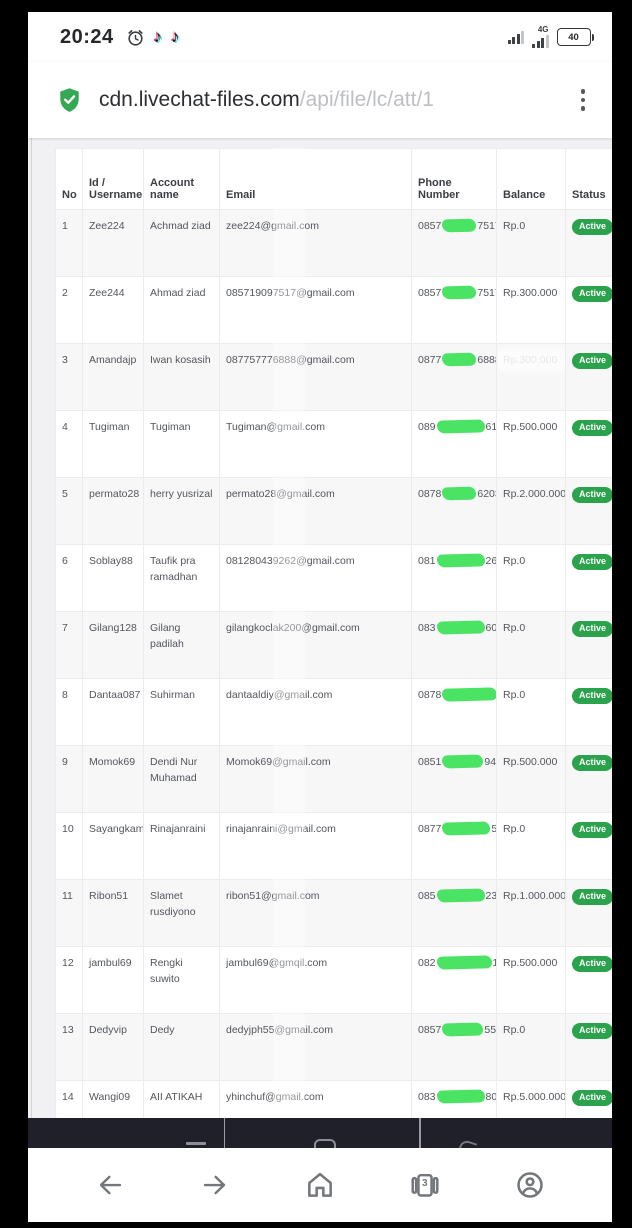 The width and height of the screenshot is (632, 1228). I want to click on phone-number-censored: 083609, so click(457, 627).